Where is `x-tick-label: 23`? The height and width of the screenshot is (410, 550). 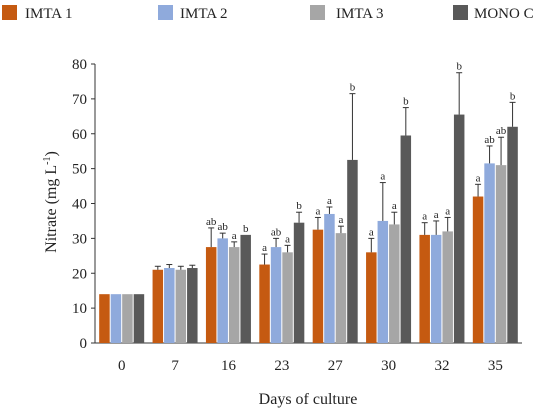 x-tick-label: 23 is located at coordinates (281, 366).